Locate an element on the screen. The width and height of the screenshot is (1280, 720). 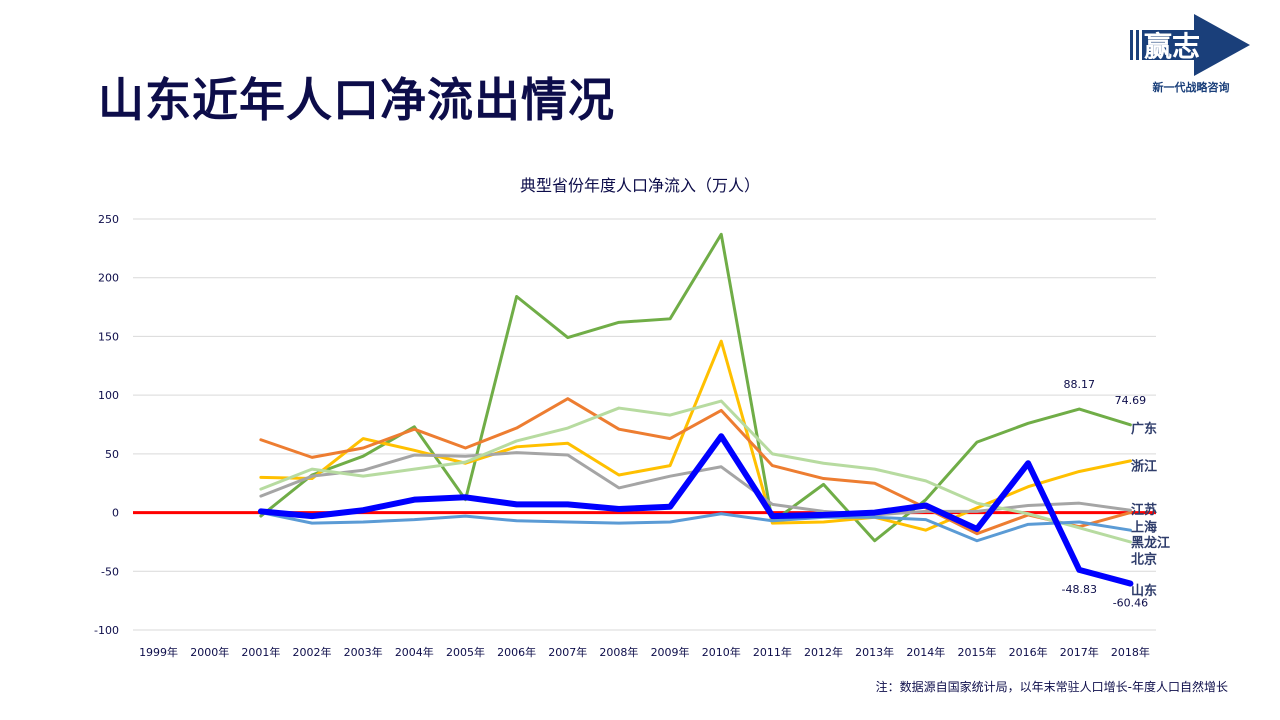
x-tick-label: 2004年 is located at coordinates (414, 652).